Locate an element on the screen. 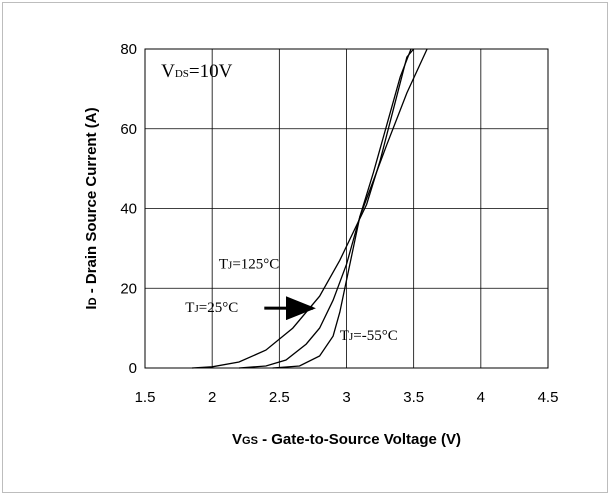 This screenshot has height=497, width=612. x-tick-label: 2 is located at coordinates (212, 397).